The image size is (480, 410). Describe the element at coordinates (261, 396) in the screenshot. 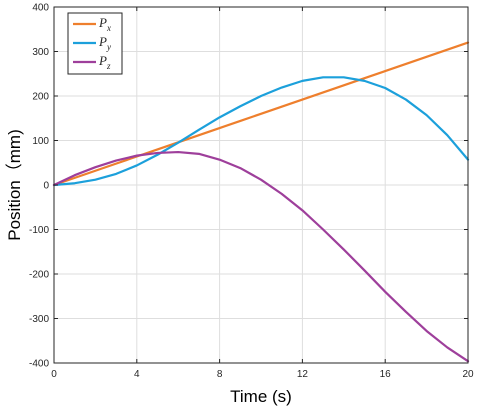

I see `x-axis-title: Time (s)` at that location.